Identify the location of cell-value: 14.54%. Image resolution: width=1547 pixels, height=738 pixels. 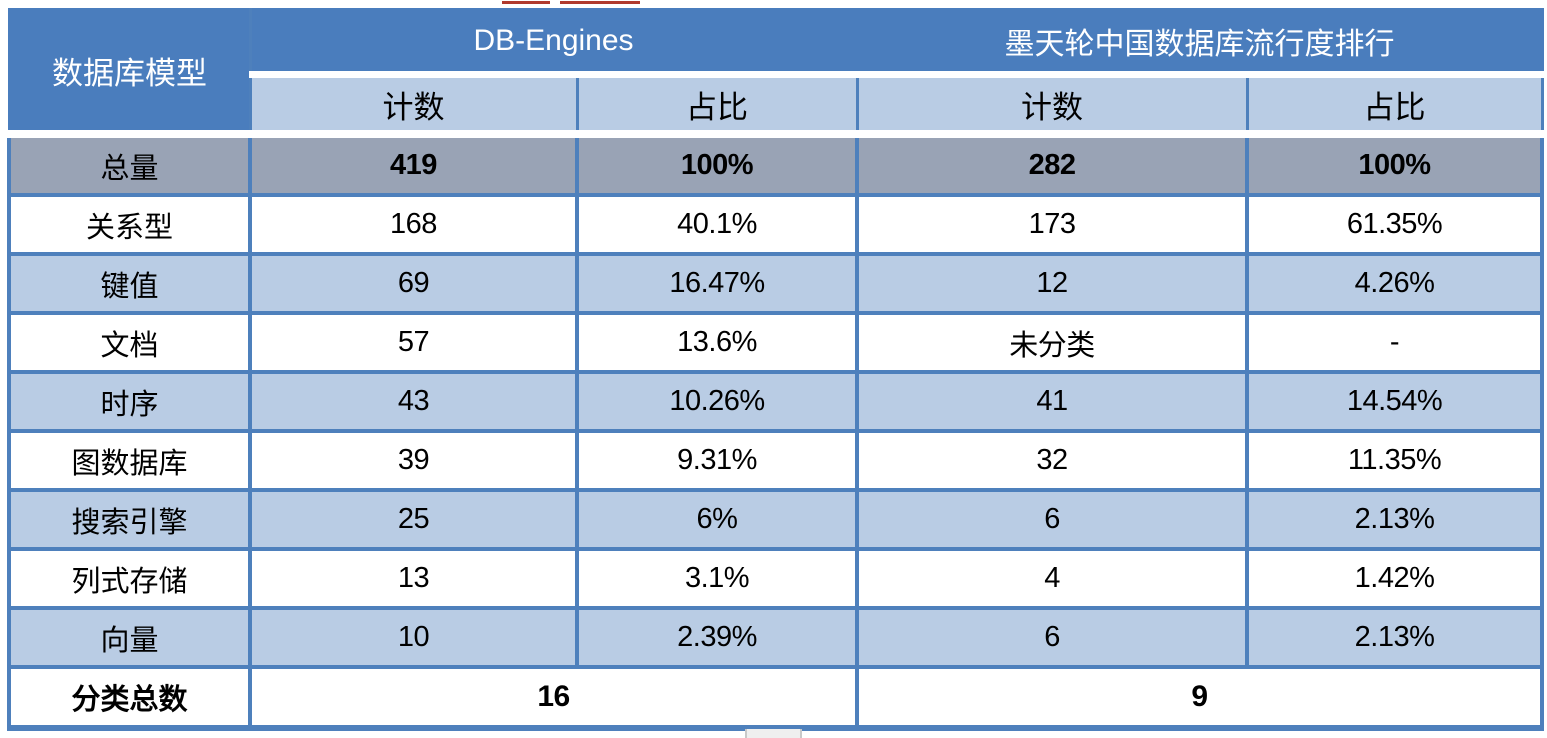
(1395, 401).